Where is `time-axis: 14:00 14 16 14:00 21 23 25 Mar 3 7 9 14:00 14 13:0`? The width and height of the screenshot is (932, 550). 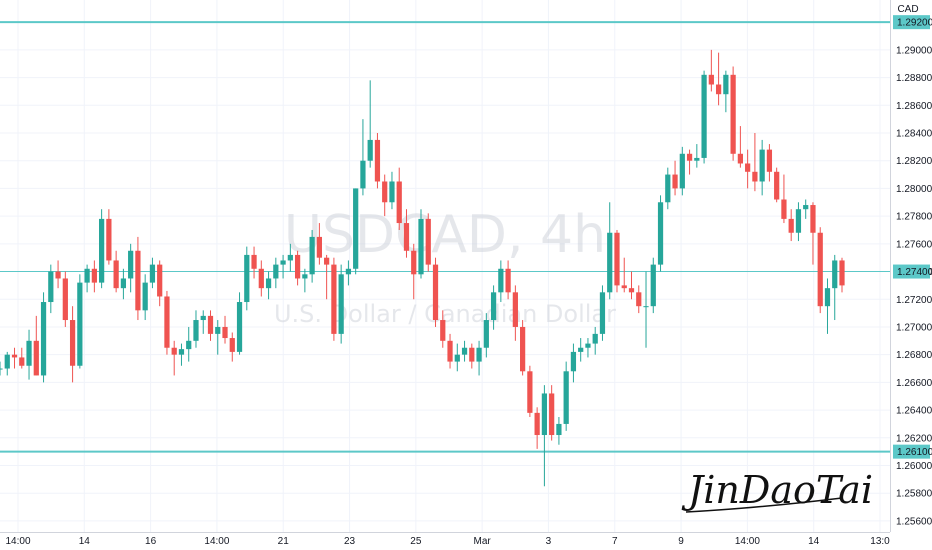
time-axis: 14:00 14 16 14:00 21 23 25 Mar 3 7 9 14:00 14 13:0 is located at coordinates (445, 539).